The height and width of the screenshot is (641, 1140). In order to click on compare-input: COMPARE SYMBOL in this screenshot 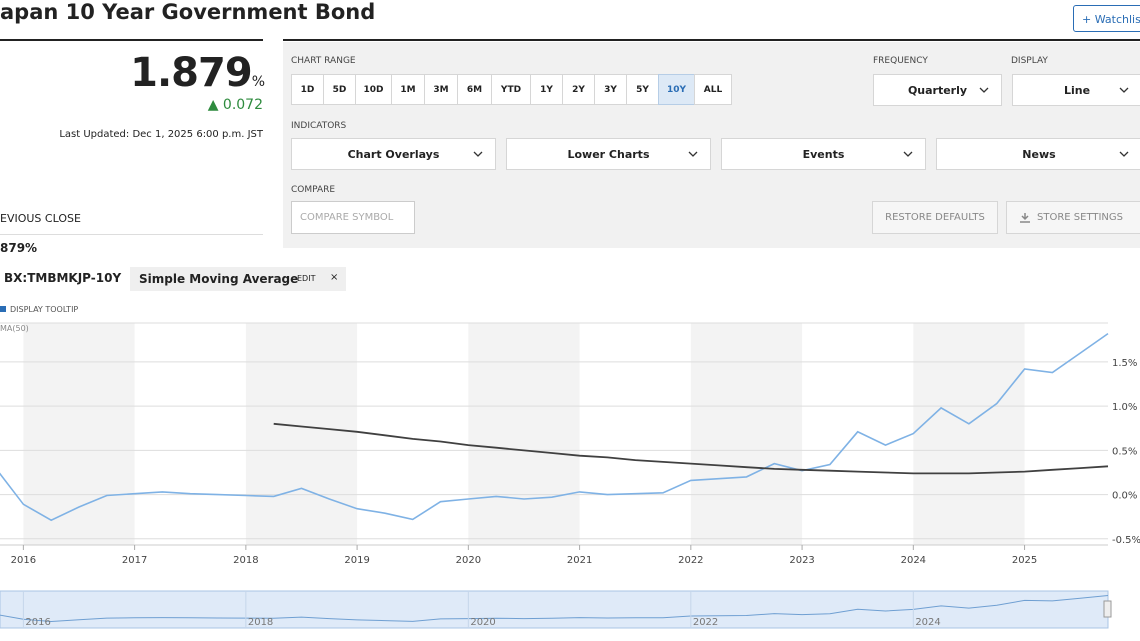, I will do `click(353, 217)`.